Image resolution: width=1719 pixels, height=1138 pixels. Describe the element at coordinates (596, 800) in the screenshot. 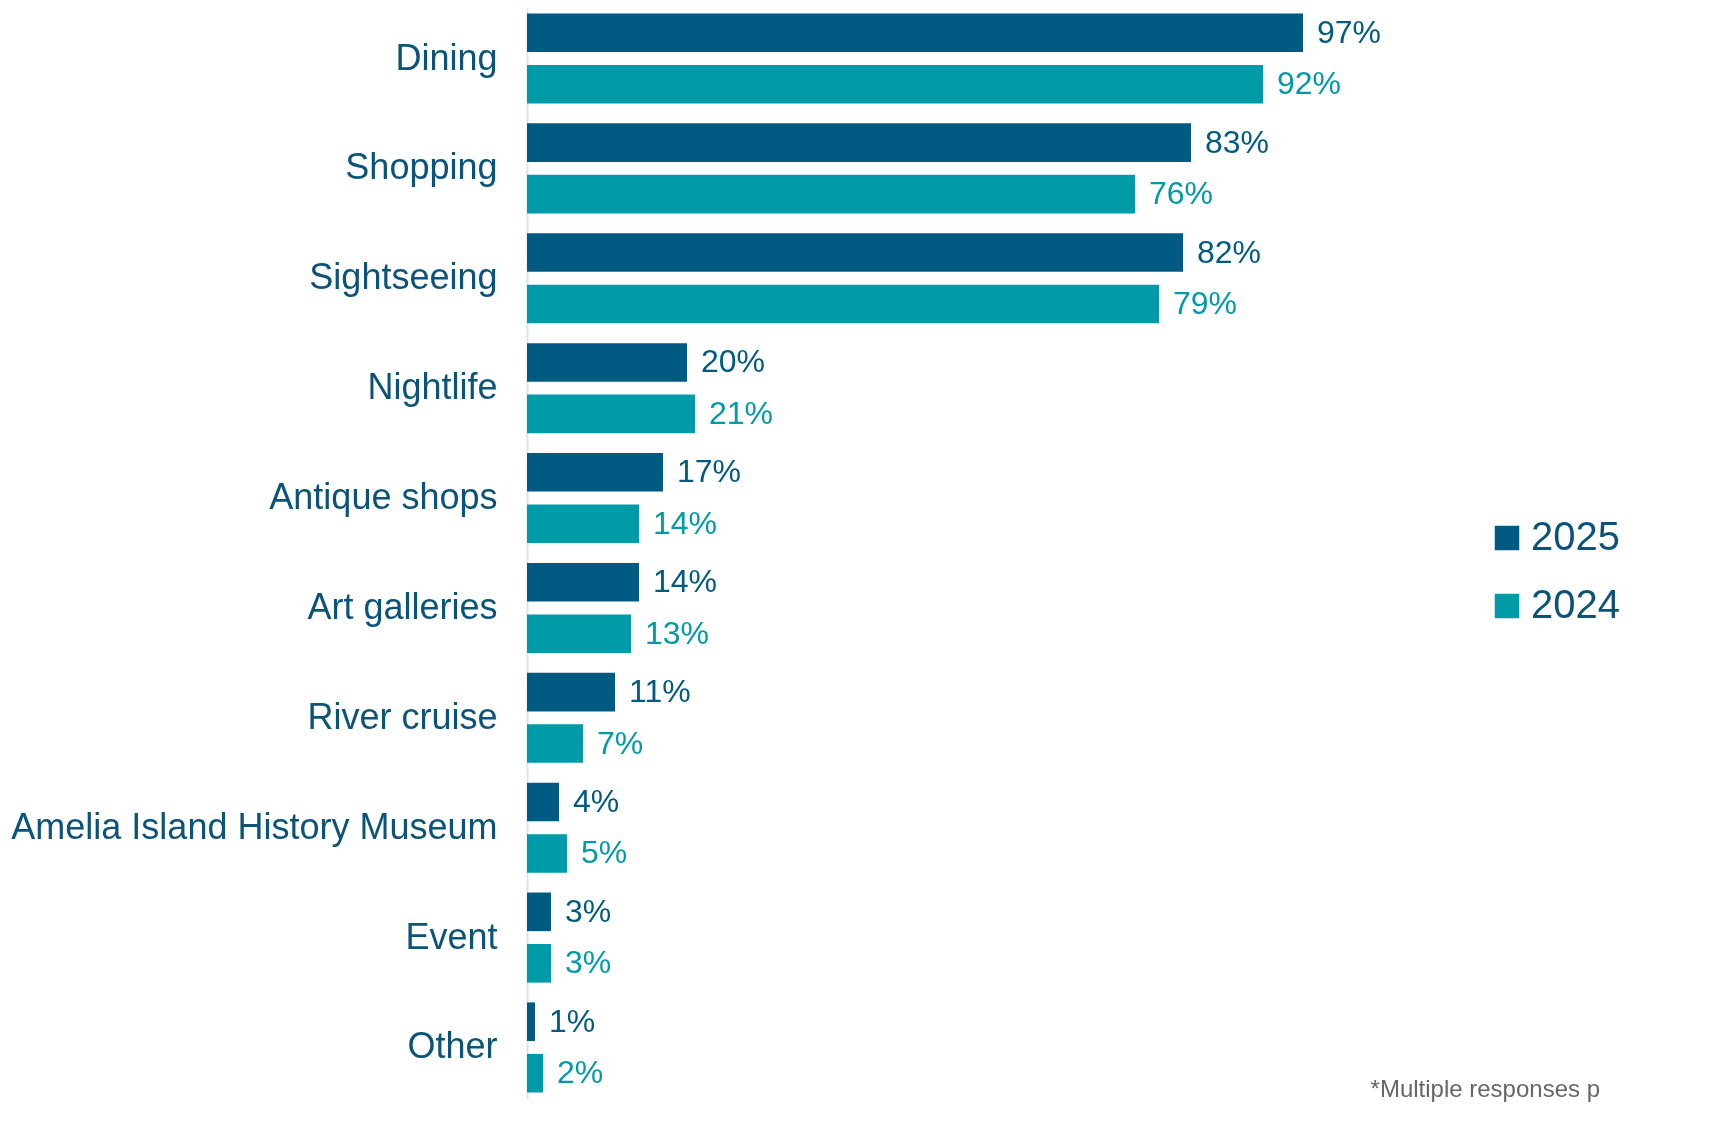

I see `data-label: 4%` at that location.